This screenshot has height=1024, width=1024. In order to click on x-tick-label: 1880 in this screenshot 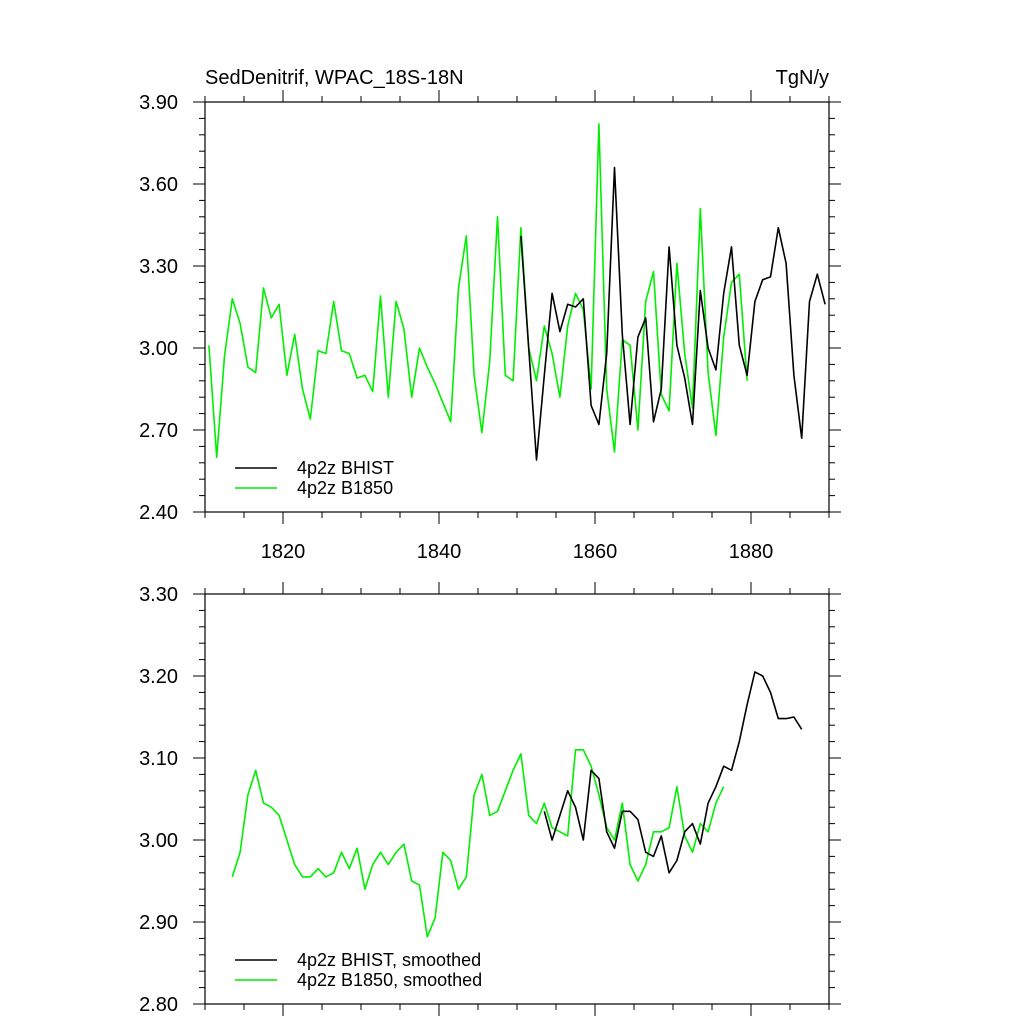, I will do `click(751, 552)`.